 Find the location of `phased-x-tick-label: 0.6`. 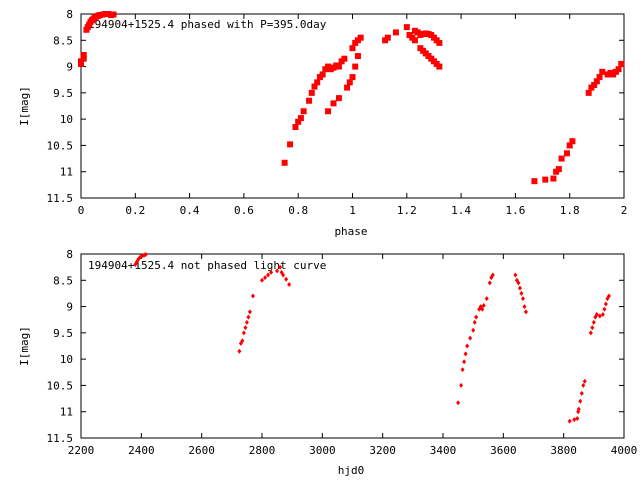

phased-x-tick-label: 0.6 is located at coordinates (244, 210).